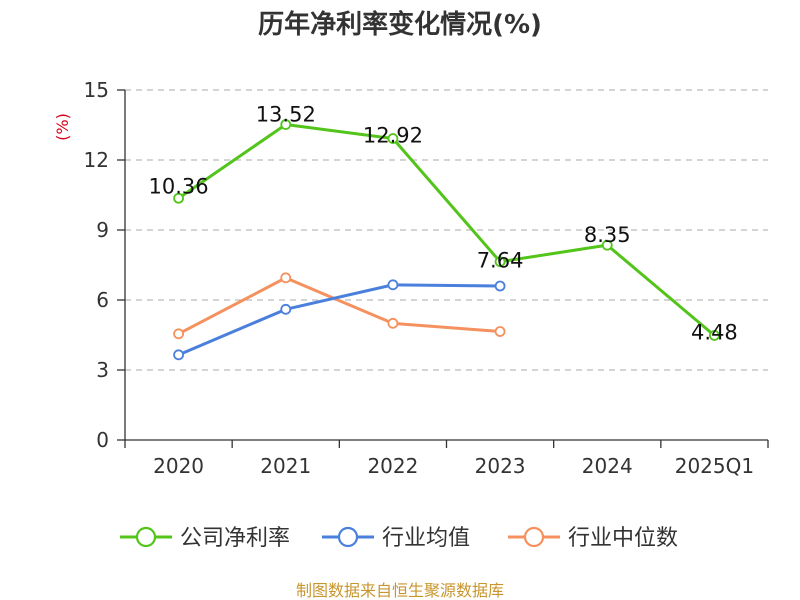 This screenshot has width=800, height=600. Describe the element at coordinates (102, 440) in the screenshot. I see `y-tick-label: 0` at that location.